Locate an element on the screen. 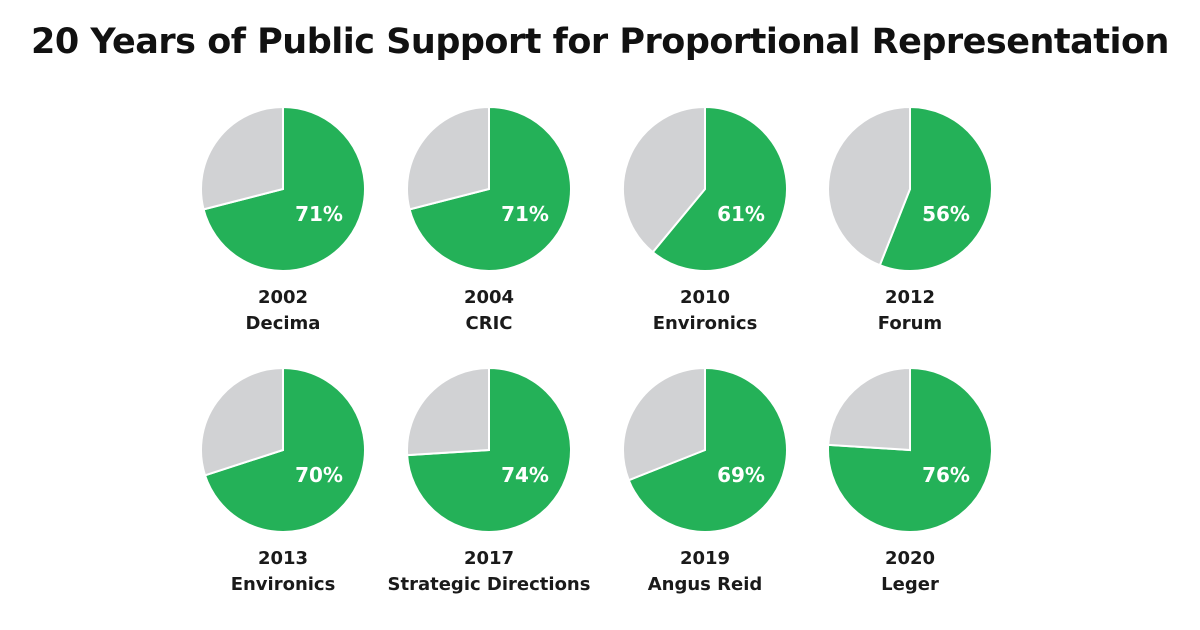 The height and width of the screenshot is (630, 1200). year-label: 2019 is located at coordinates (705, 558).